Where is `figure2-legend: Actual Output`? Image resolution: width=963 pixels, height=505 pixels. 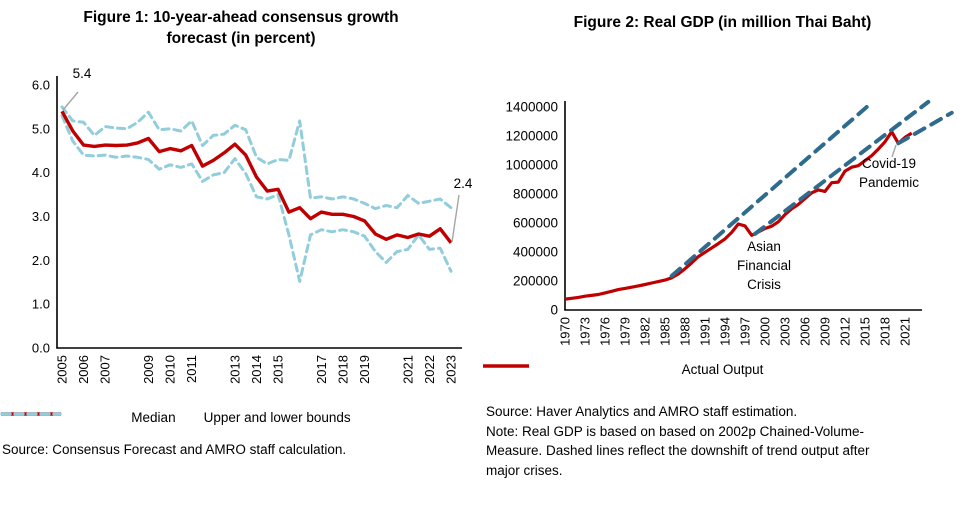
figure2-legend: Actual Output is located at coordinates (722, 369).